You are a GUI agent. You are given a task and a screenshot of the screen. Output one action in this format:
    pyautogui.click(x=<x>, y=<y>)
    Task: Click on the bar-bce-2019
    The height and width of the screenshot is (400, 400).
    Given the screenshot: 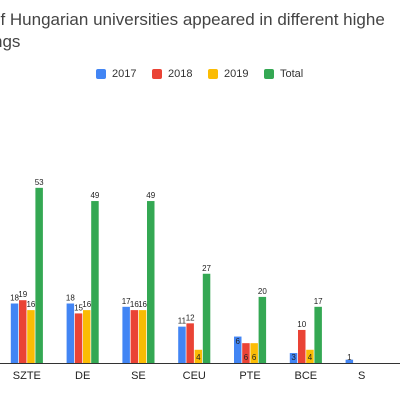 What is the action you would take?
    pyautogui.click(x=310, y=356)
    